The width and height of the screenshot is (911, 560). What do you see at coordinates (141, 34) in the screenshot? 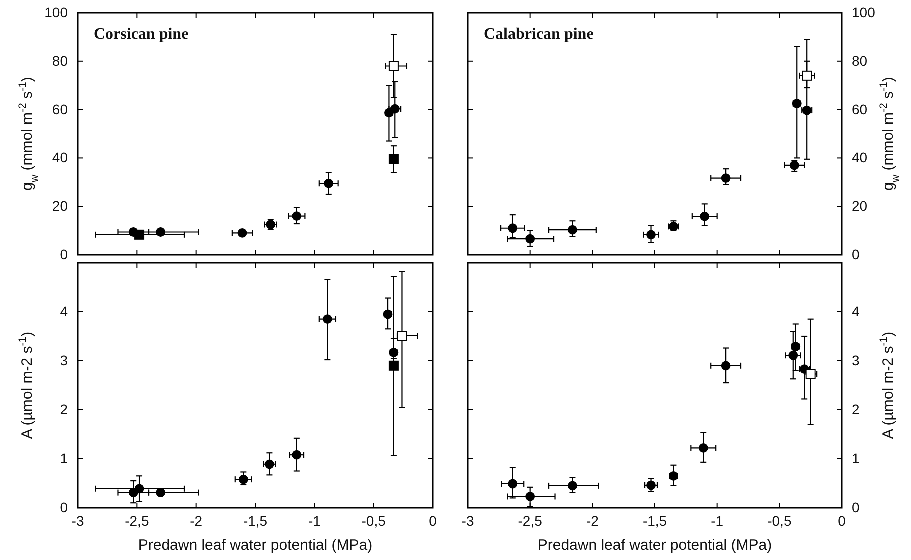
I see `text: Corsican pine` at bounding box center [141, 34].